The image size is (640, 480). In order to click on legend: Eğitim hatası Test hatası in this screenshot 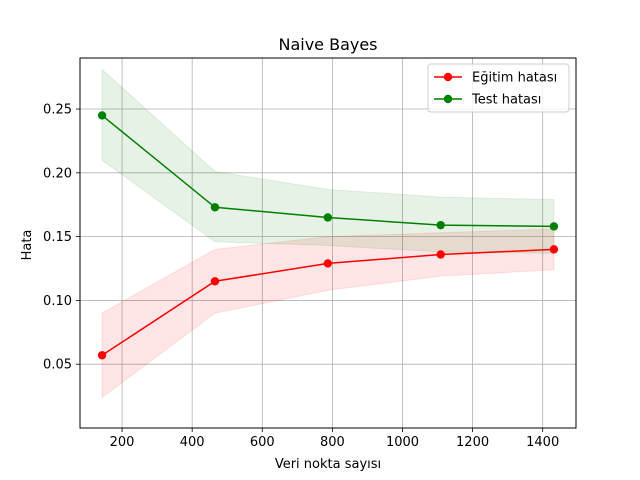, I will do `click(498, 88)`.